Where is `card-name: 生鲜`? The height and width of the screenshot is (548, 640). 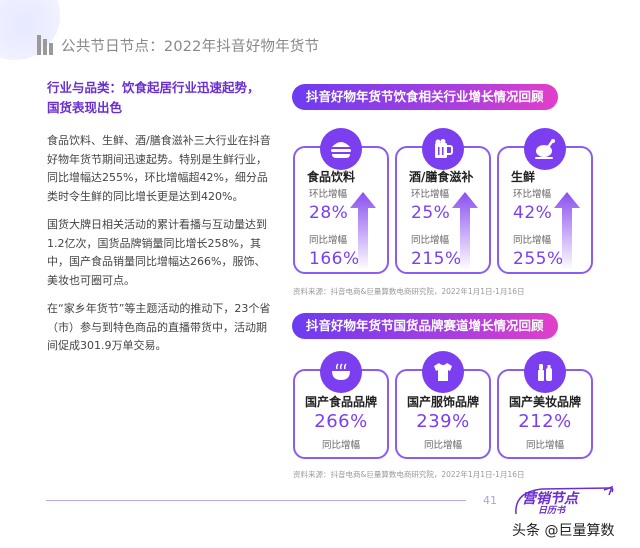 card-name: 生鲜 is located at coordinates (523, 177).